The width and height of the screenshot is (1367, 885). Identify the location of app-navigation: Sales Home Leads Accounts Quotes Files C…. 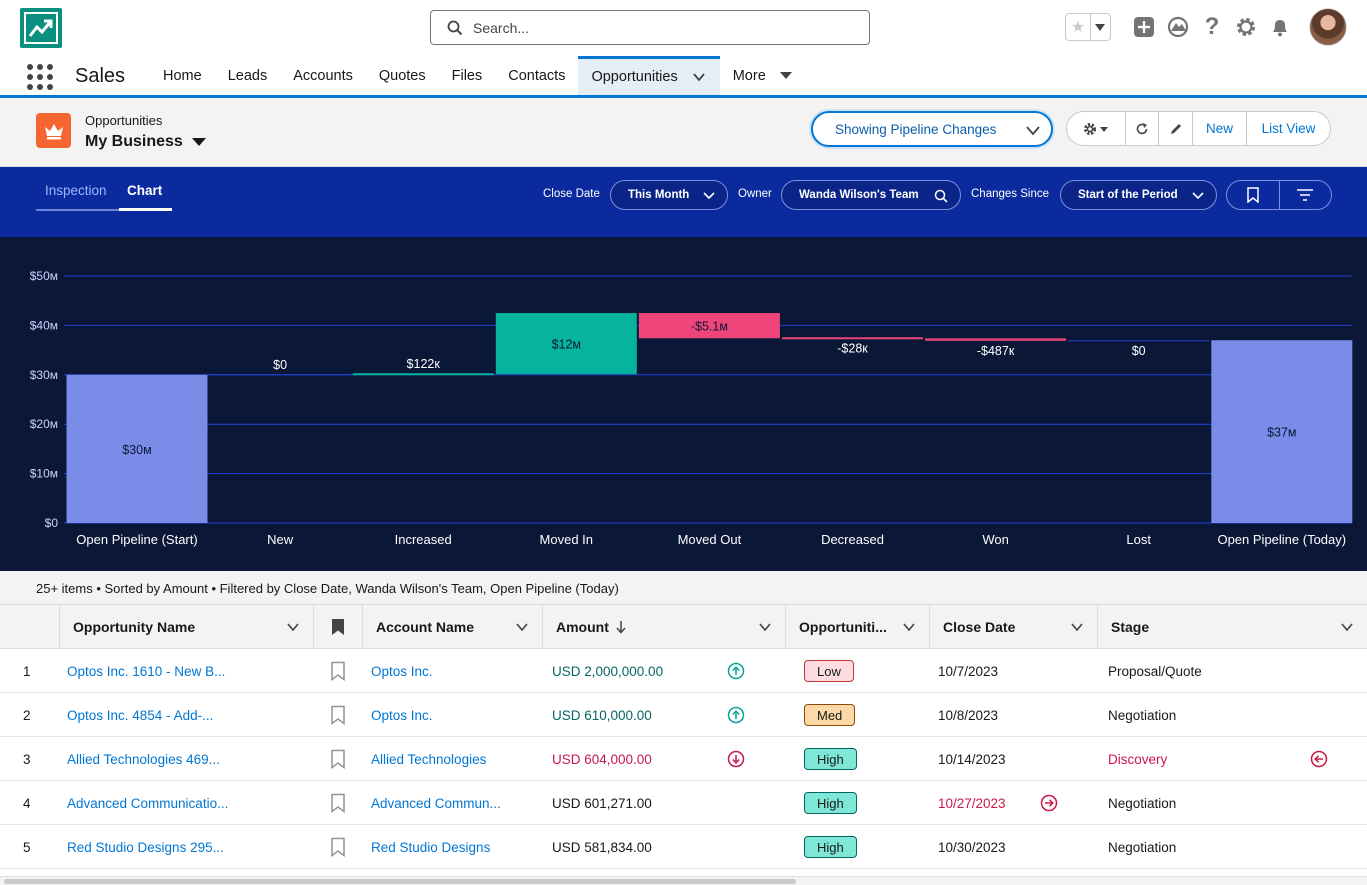
(683, 77).